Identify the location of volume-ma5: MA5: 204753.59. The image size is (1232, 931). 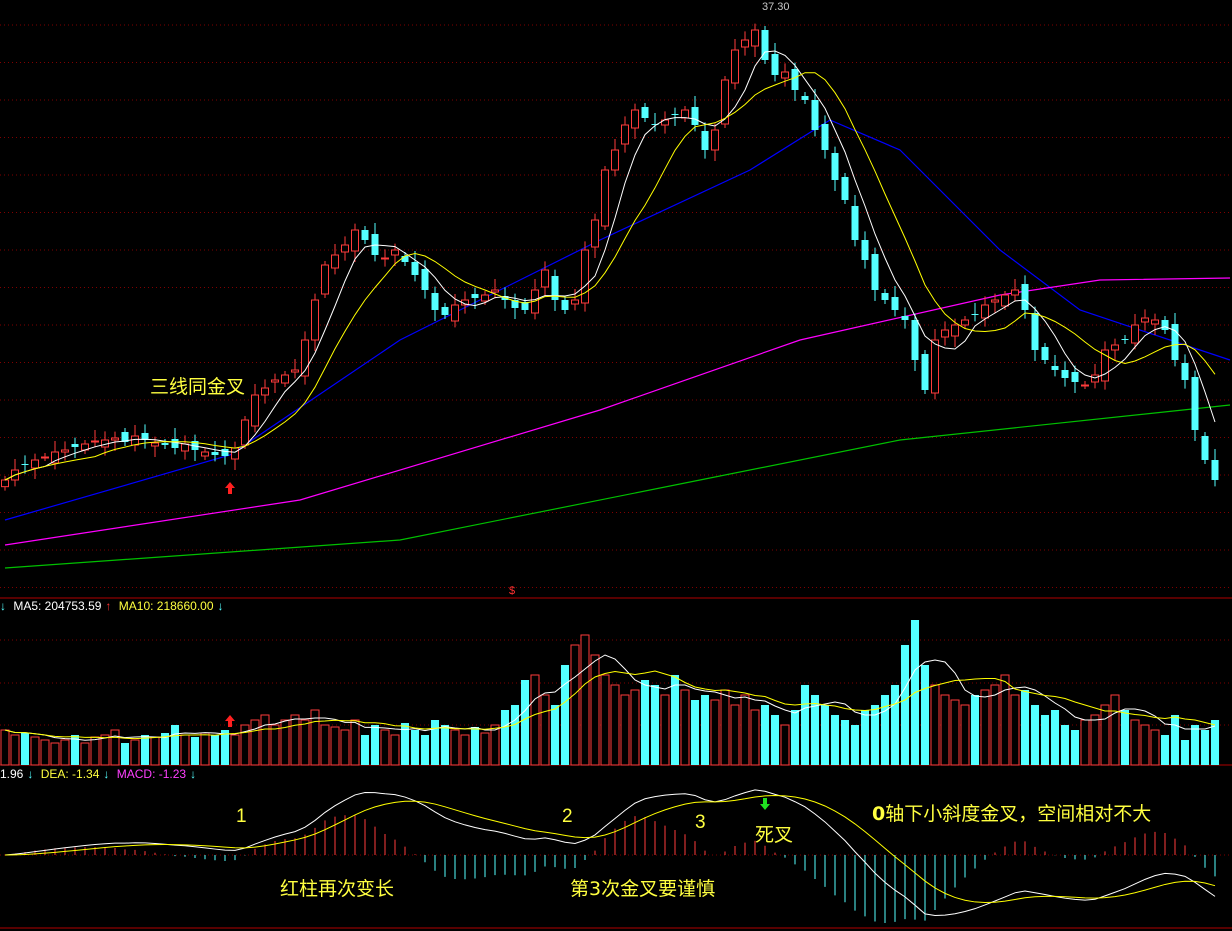
(57, 606).